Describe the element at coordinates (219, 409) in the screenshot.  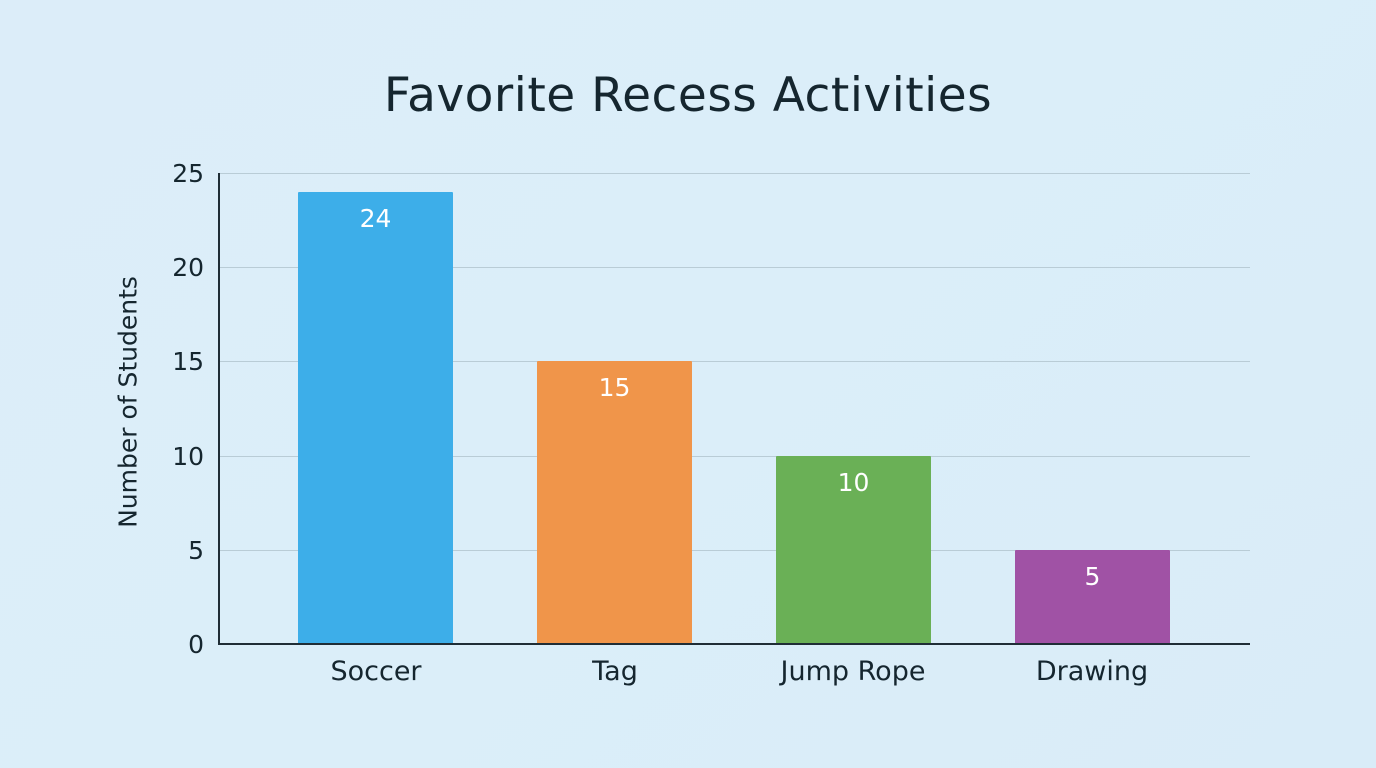
I see `y-axis-line` at that location.